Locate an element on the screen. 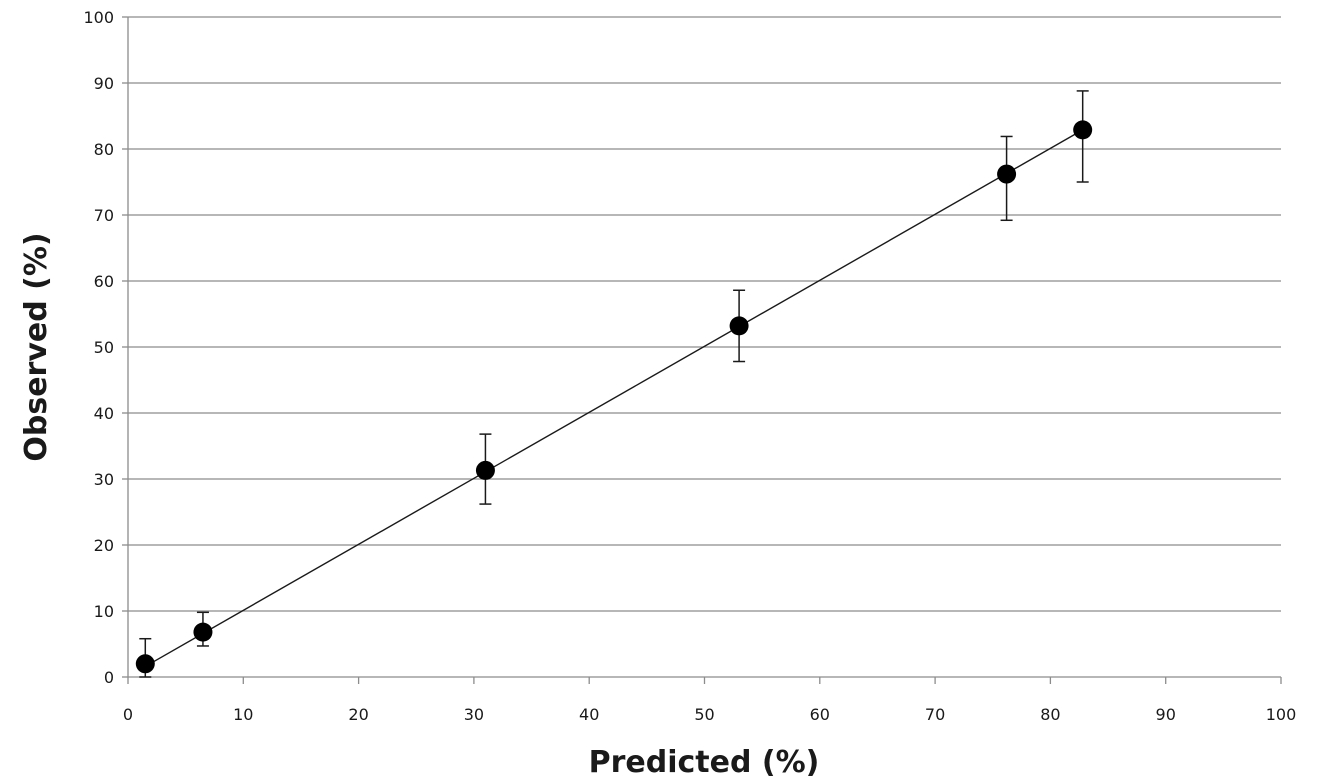 Image resolution: width=1318 pixels, height=782 pixels. y-tick-label-1: 10 is located at coordinates (104, 611).